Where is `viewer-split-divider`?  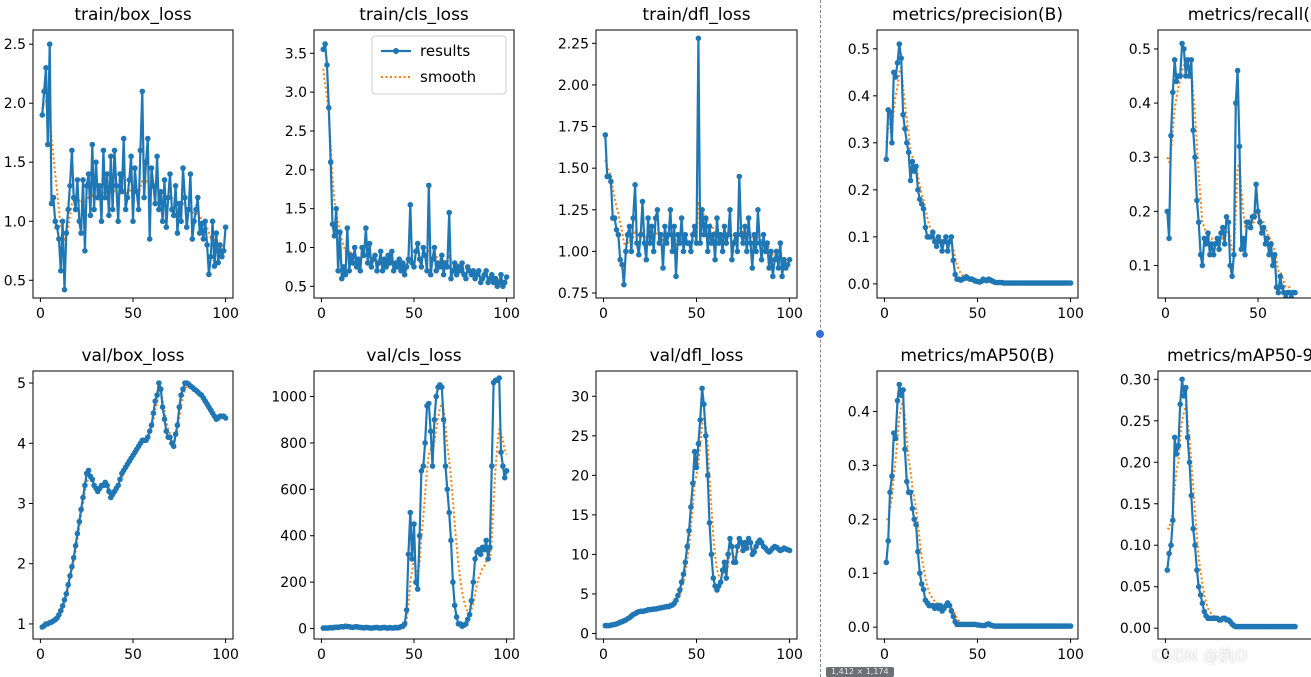 viewer-split-divider is located at coordinates (820, 338).